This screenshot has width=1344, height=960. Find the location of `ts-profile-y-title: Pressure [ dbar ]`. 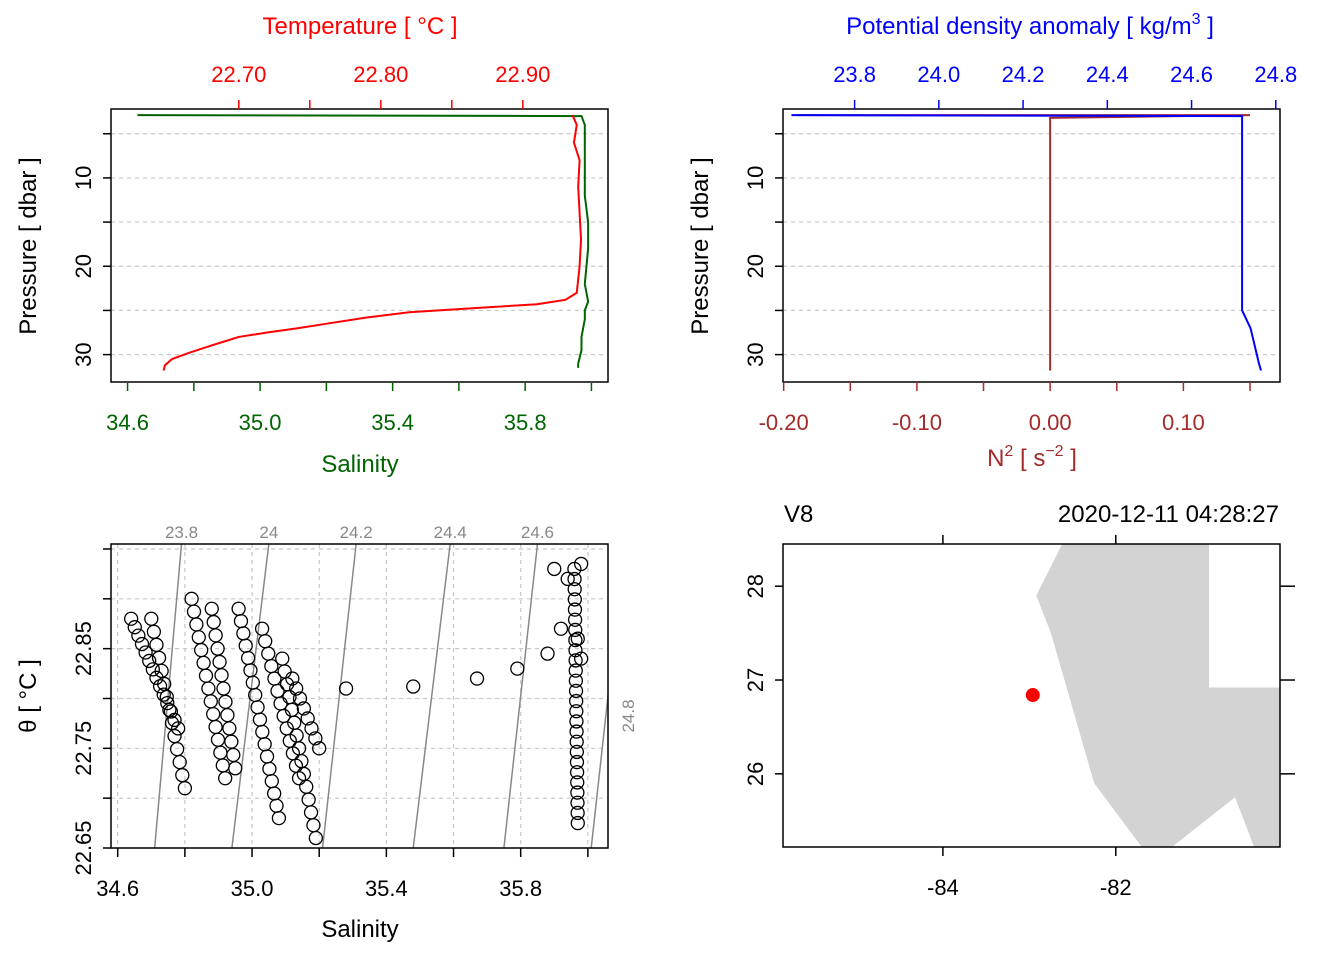

ts-profile-y-title: Pressure [ dbar ] is located at coordinates (28, 245).